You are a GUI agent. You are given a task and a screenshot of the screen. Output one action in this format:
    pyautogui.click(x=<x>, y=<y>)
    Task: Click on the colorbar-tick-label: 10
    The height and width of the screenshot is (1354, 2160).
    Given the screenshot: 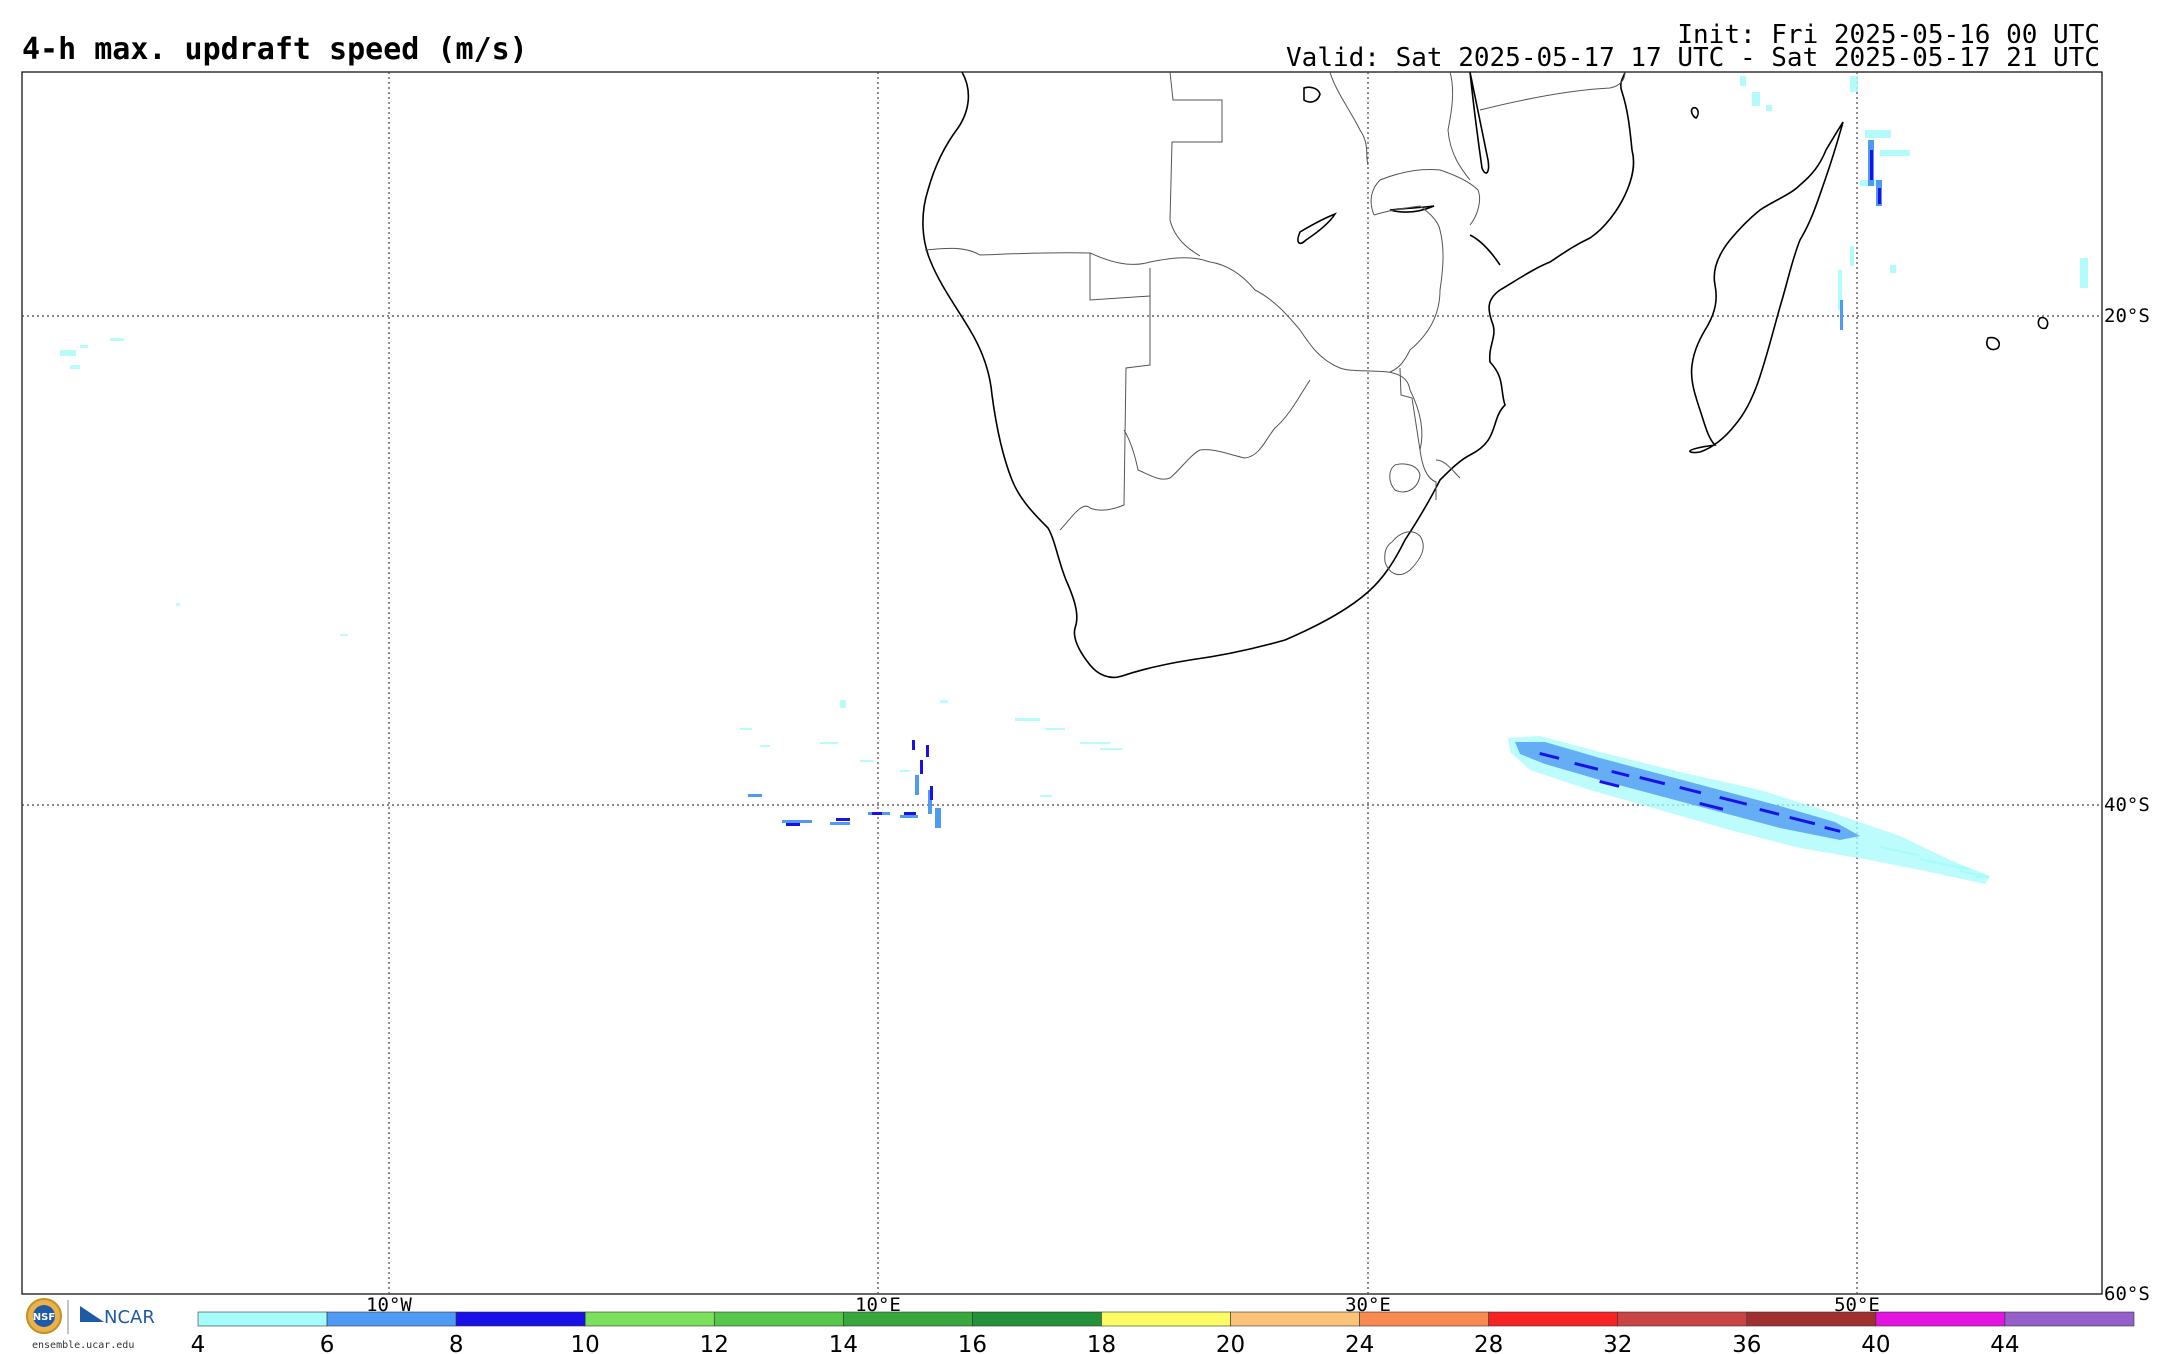 What is the action you would take?
    pyautogui.click(x=585, y=1343)
    